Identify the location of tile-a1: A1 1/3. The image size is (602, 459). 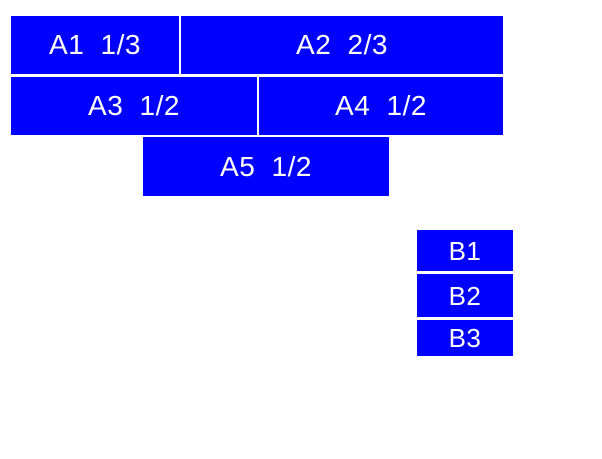
(95, 45).